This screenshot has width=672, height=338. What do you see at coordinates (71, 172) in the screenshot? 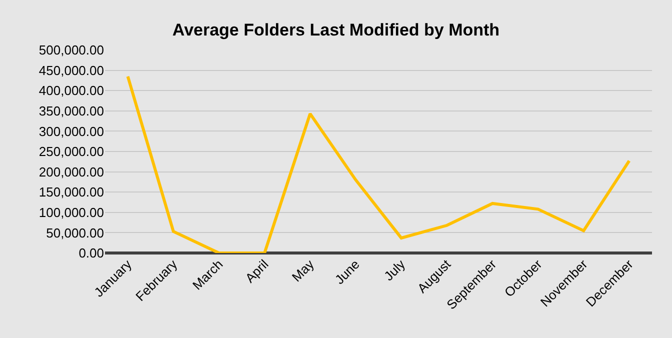
I see `y-tick-label: 200,000.00` at bounding box center [71, 172].